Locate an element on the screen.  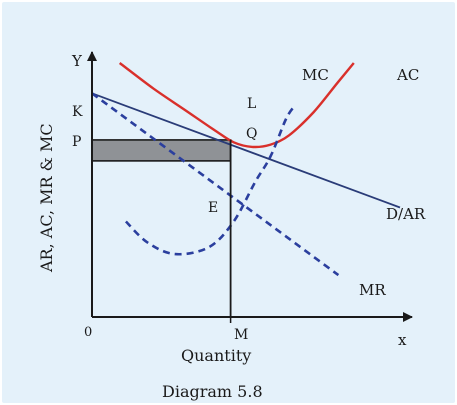
m-label: M is located at coordinates (241, 335).